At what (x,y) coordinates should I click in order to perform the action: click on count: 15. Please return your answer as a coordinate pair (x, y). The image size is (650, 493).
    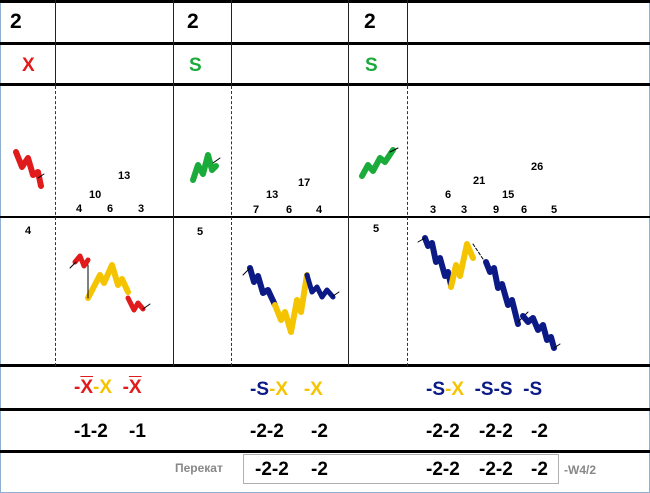
    Looking at the image, I should click on (508, 195).